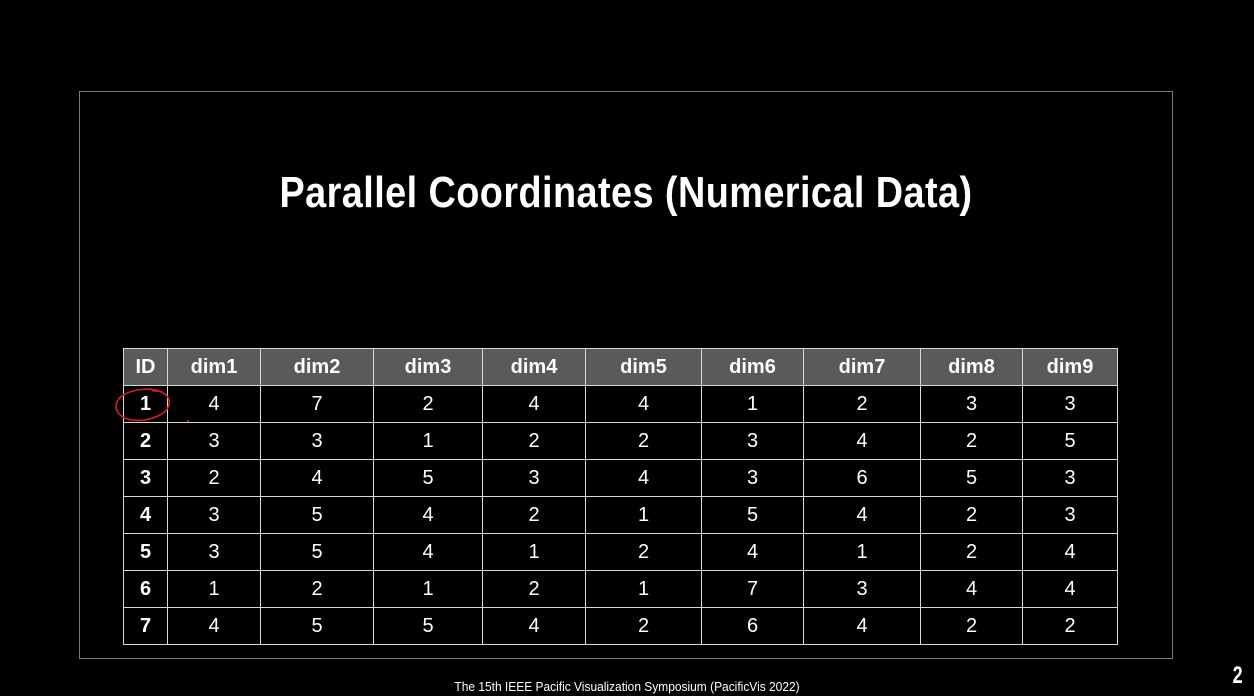 The width and height of the screenshot is (1254, 696). Describe the element at coordinates (145, 478) in the screenshot. I see `row-id-cell: 3` at that location.